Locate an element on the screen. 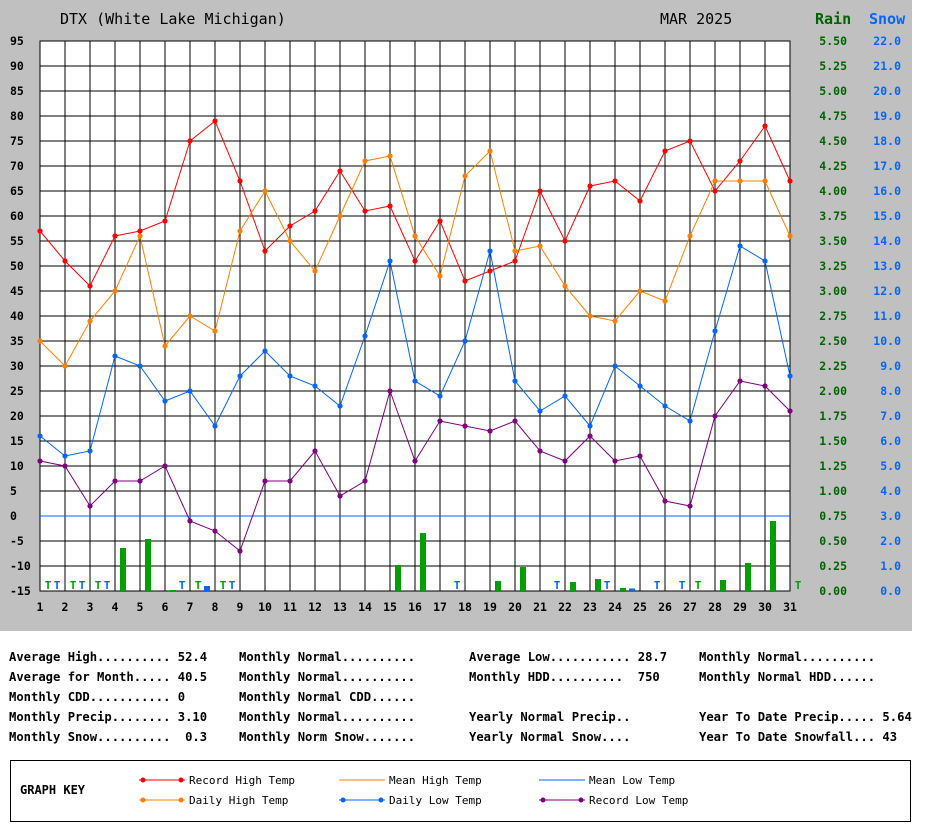  y-tick-label: 0 is located at coordinates (13, 516).